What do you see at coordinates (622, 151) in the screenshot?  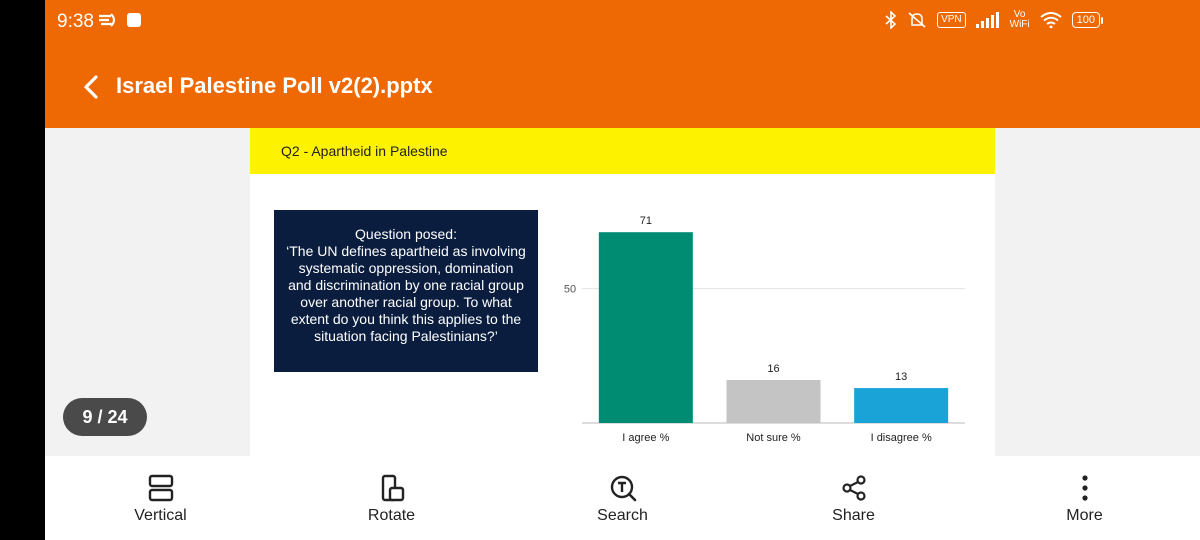 I see `slide-banner: Q2 - Apartheid in Palestine` at bounding box center [622, 151].